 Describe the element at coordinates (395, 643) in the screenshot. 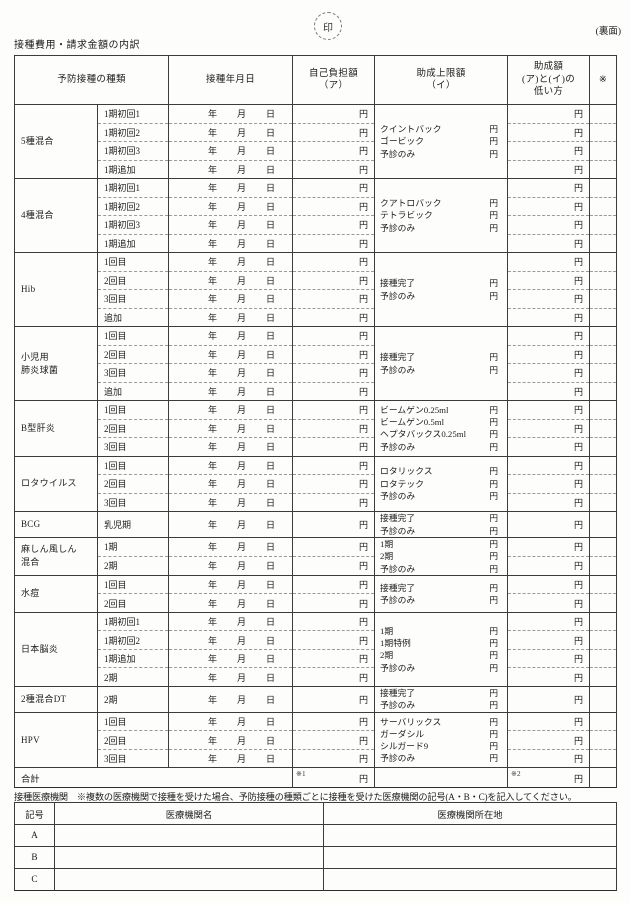

I see `subsidy-item-label: 1期特例` at that location.